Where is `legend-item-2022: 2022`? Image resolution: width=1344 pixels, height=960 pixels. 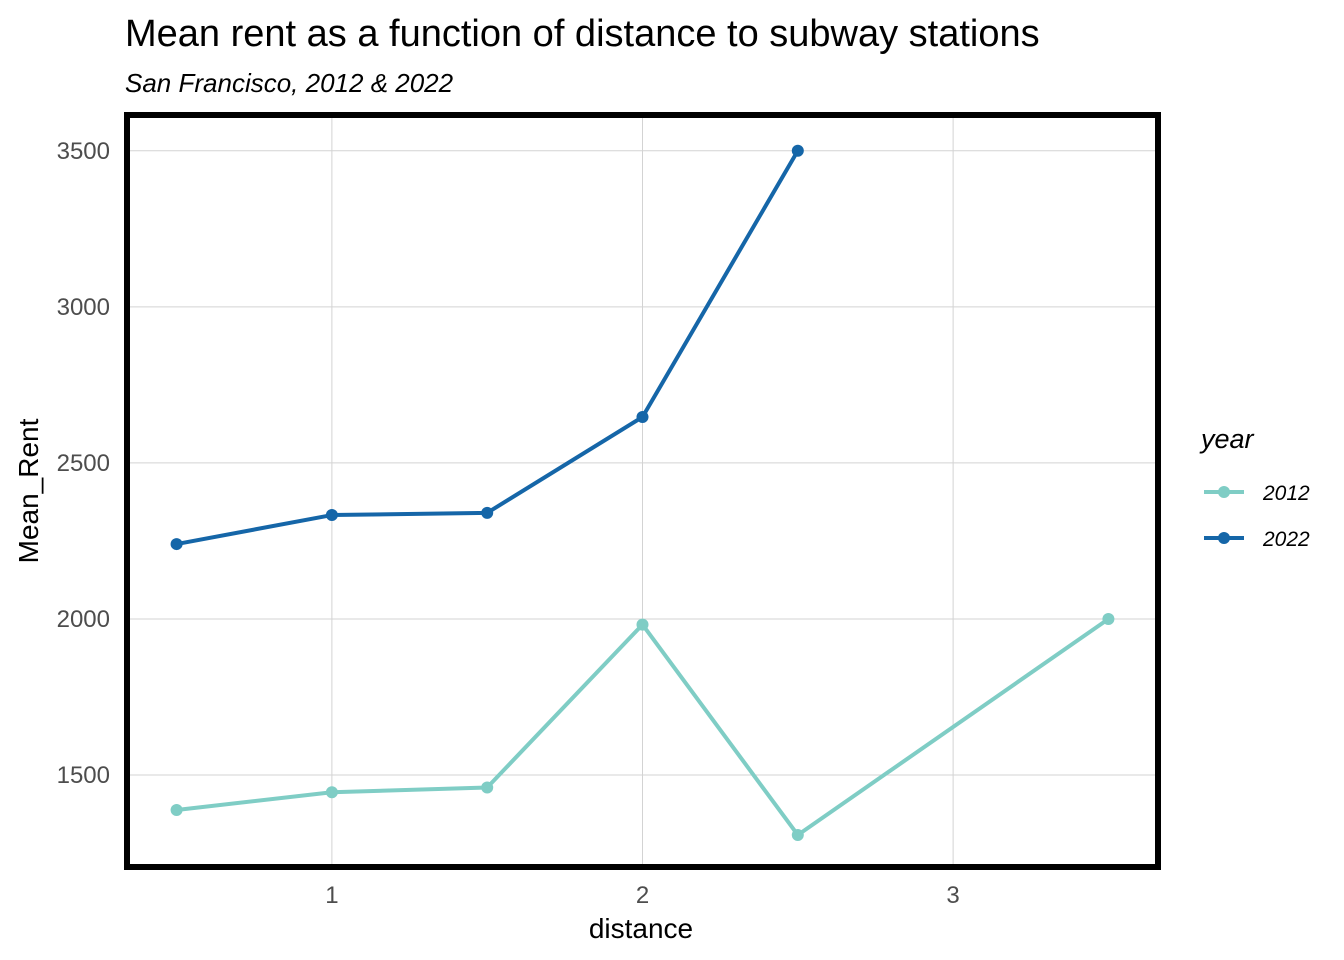 legend-item-2022: 2022 is located at coordinates (1257, 539).